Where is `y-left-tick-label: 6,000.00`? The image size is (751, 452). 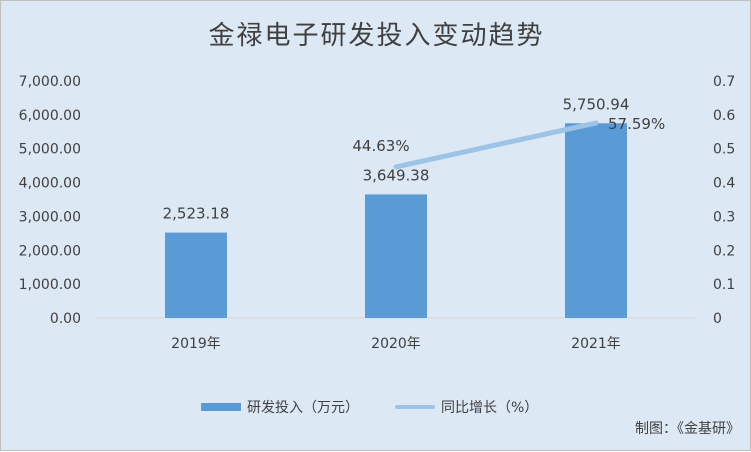 y-left-tick-label: 6,000.00 is located at coordinates (50, 116).